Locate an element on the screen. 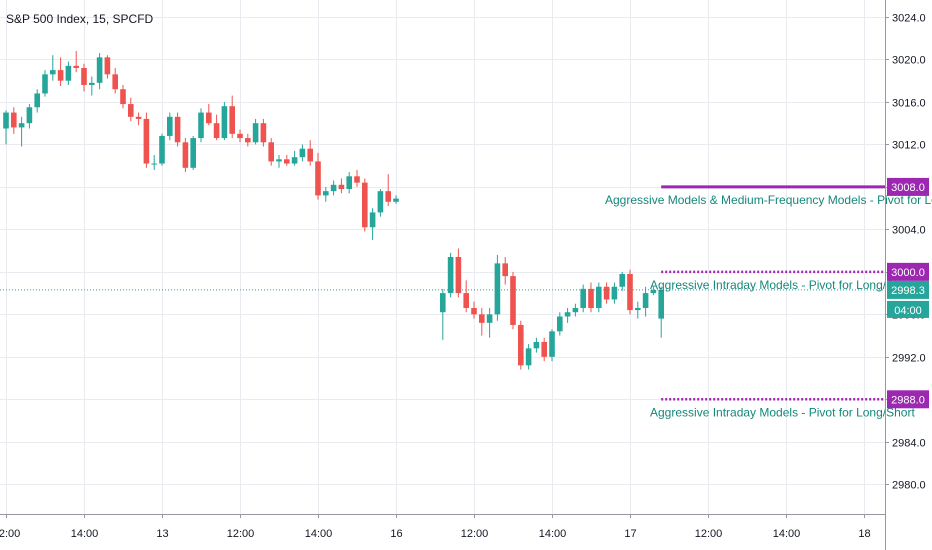  time-tick-label: 14:00 is located at coordinates (553, 534).